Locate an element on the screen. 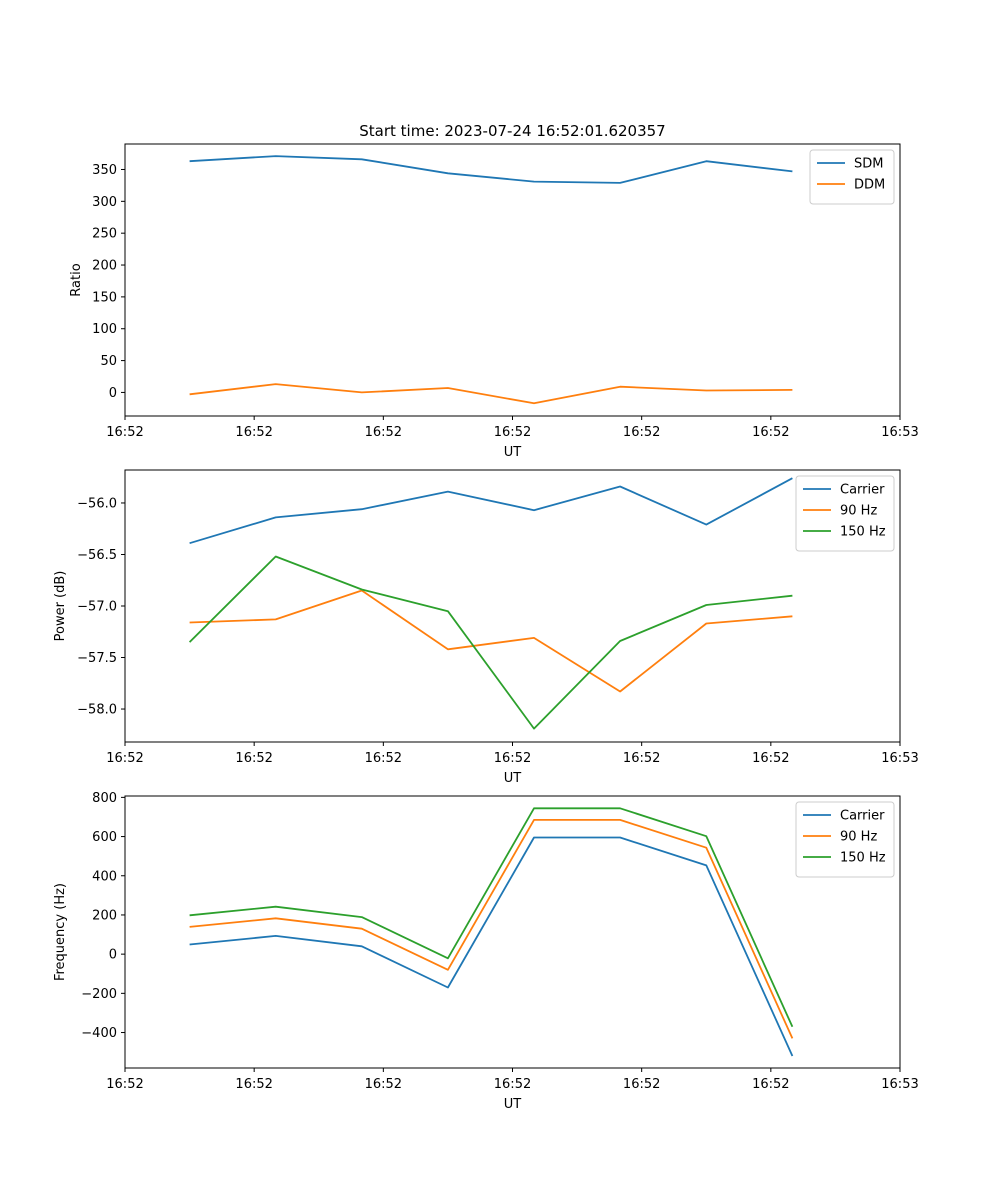  legend-label: SDM is located at coordinates (868, 164).